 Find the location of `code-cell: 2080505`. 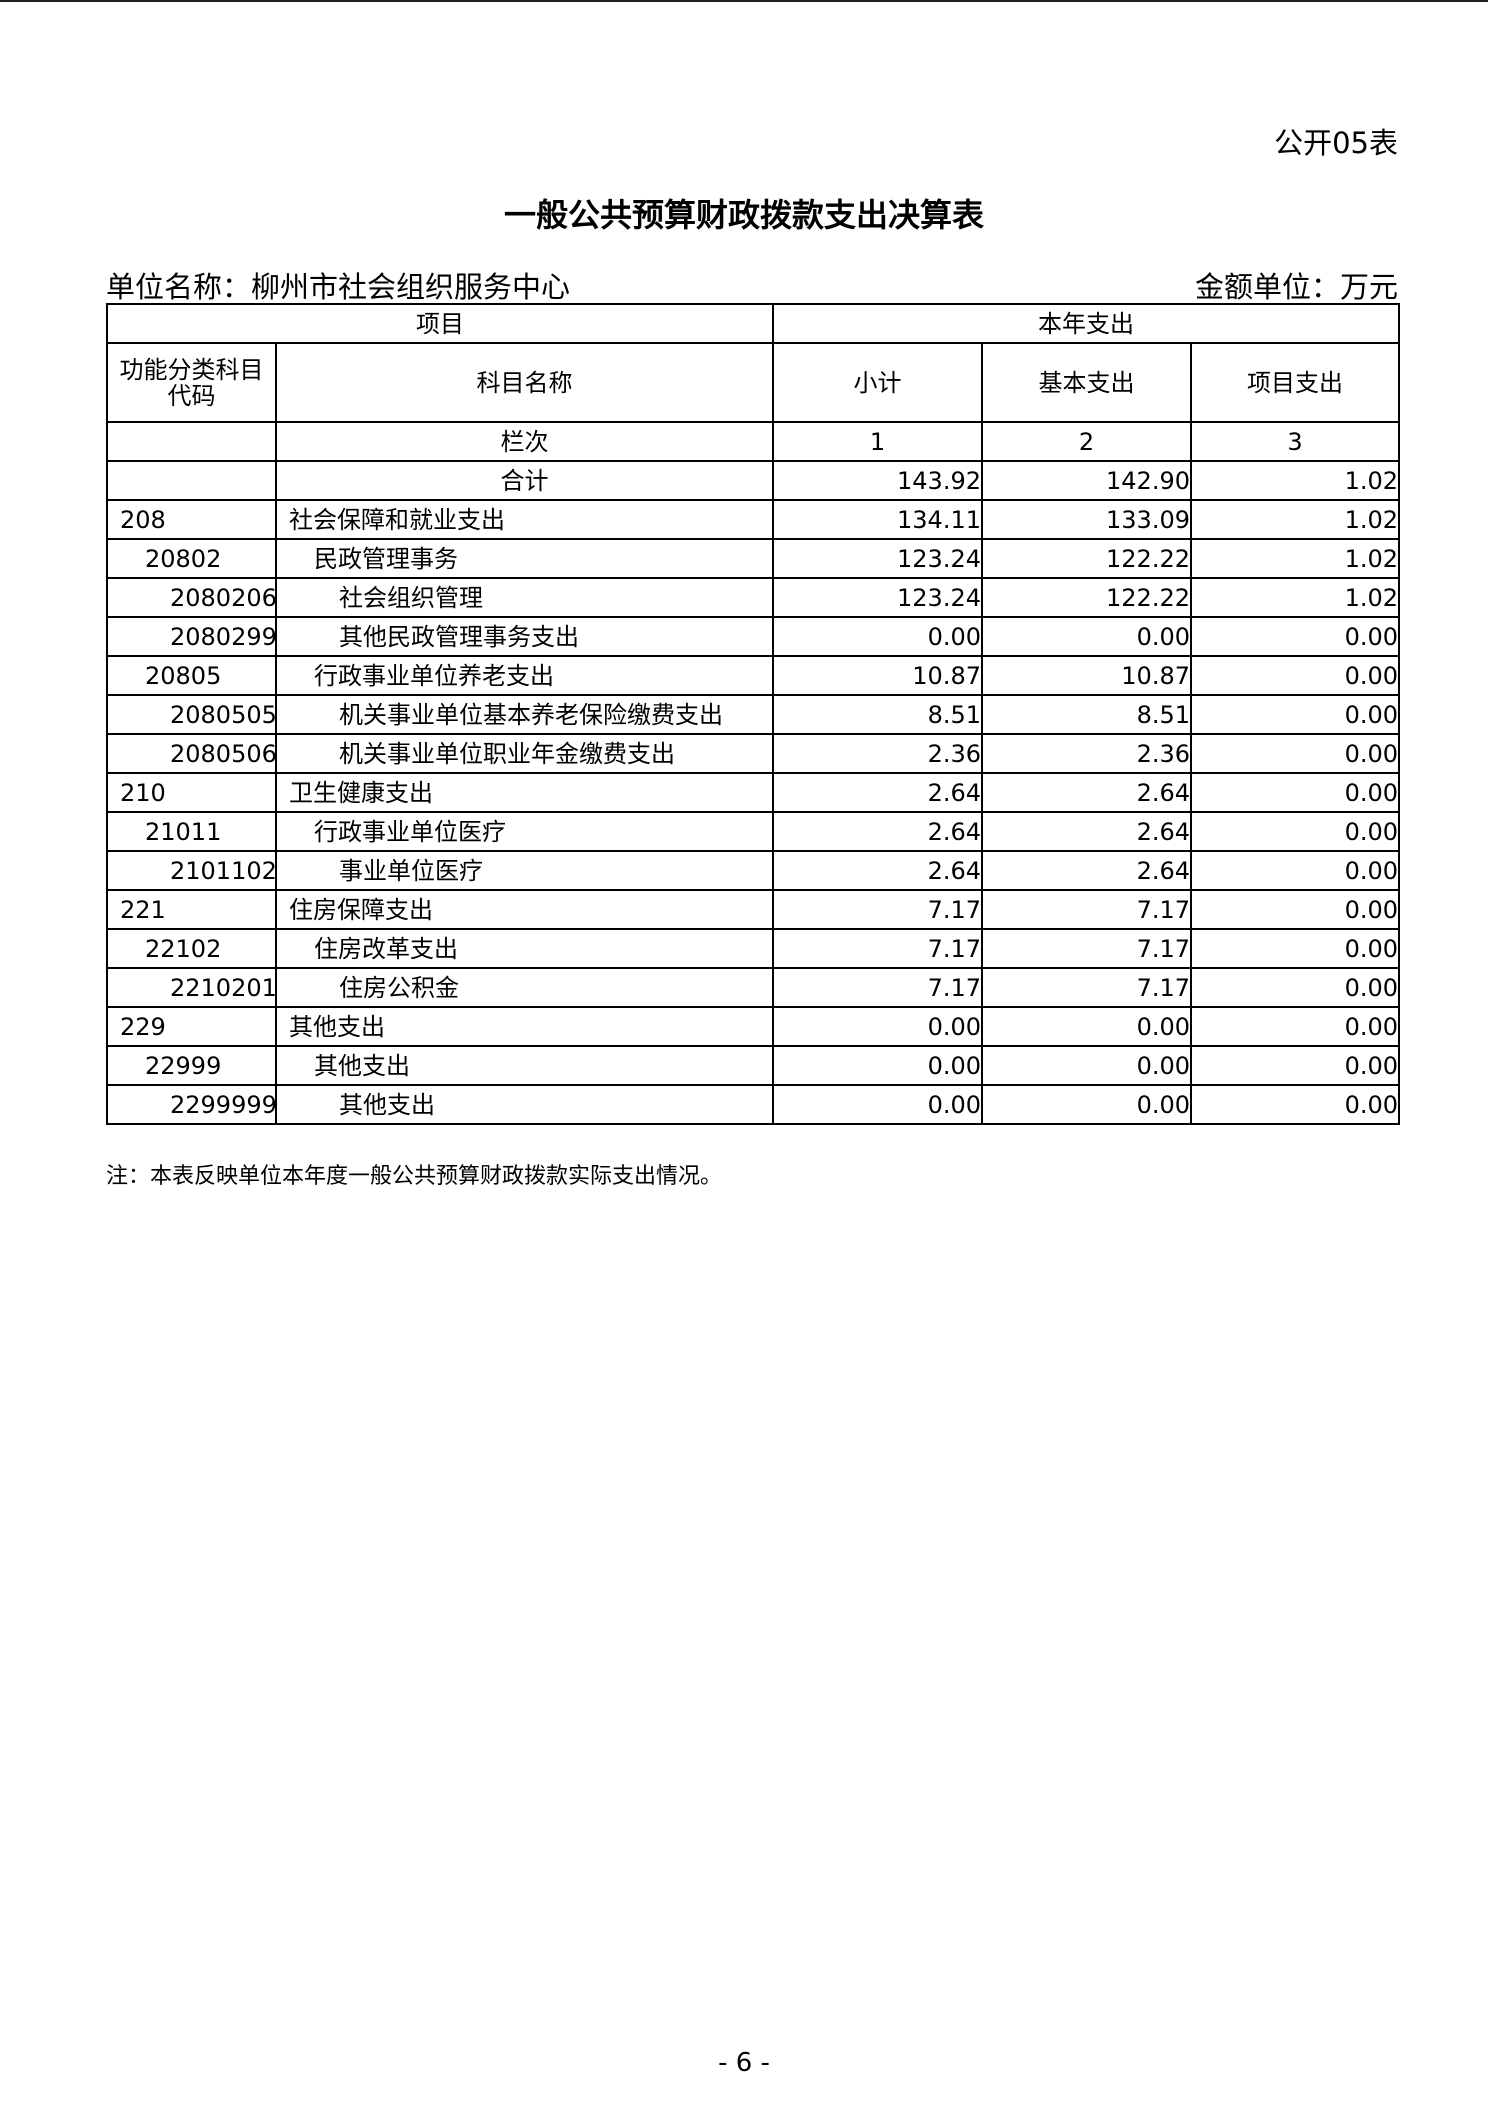

code-cell: 2080505 is located at coordinates (191, 714).